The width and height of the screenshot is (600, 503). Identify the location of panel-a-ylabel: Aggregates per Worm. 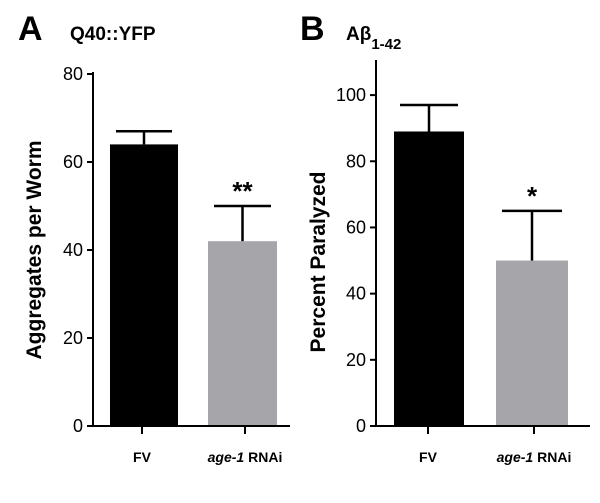
(34, 250).